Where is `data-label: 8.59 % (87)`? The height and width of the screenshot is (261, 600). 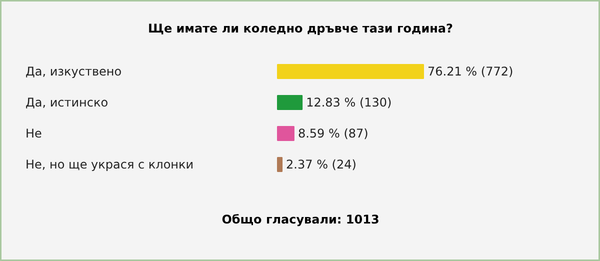 data-label: 8.59 % (87) is located at coordinates (333, 133).